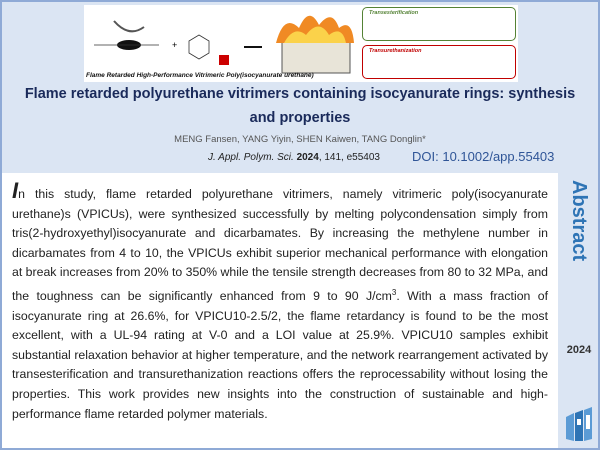  I want to click on transurethanization-label: Transurethanization, so click(395, 51).